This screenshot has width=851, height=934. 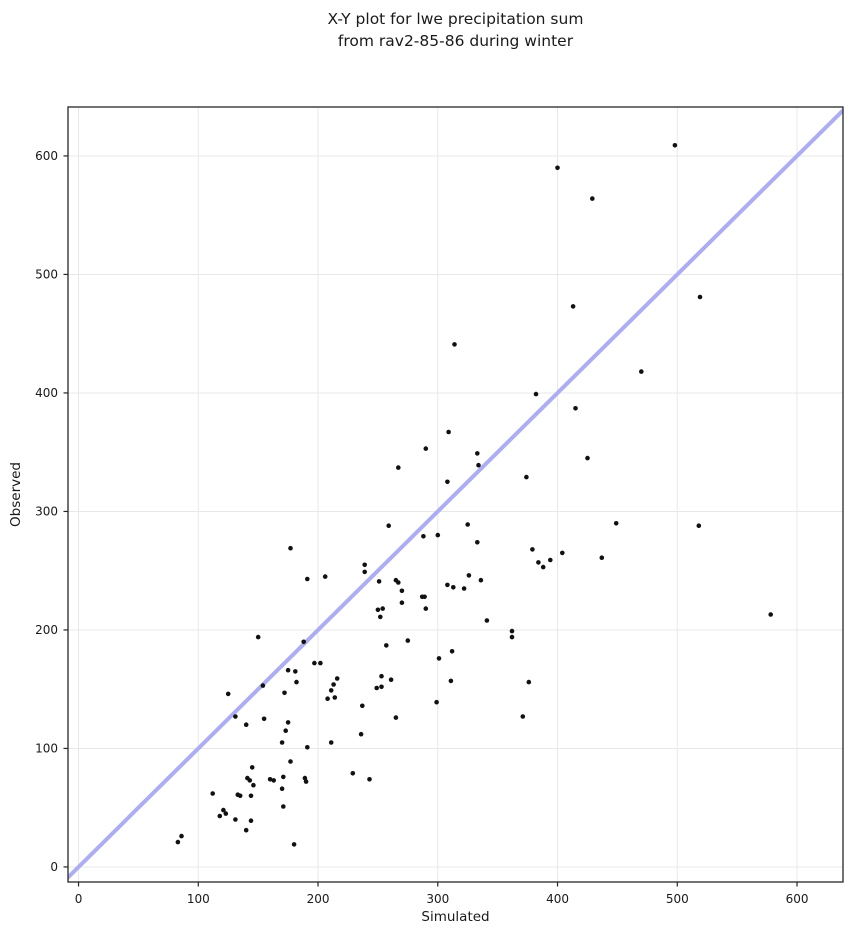 I want to click on y-tick-label: 500, so click(x=46, y=275).